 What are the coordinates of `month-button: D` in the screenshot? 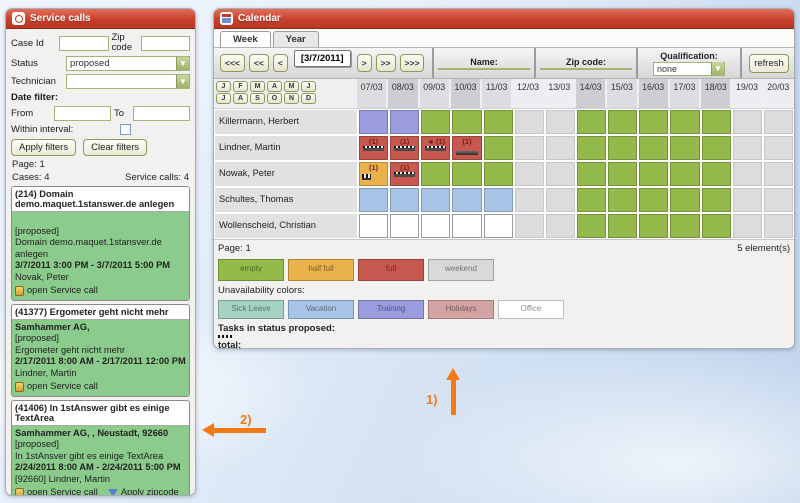 It's located at (308, 98).